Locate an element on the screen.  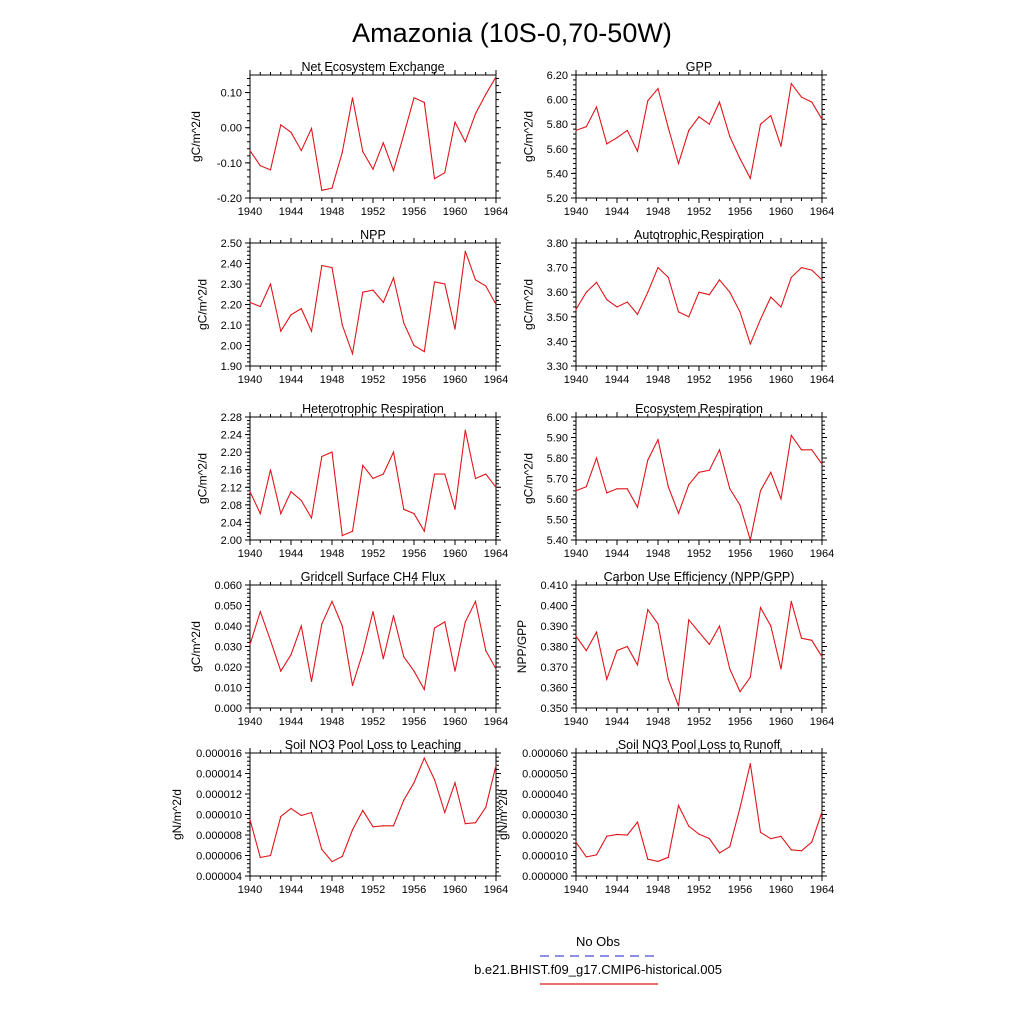
y-tick-label: 0.010 is located at coordinates (228, 689).